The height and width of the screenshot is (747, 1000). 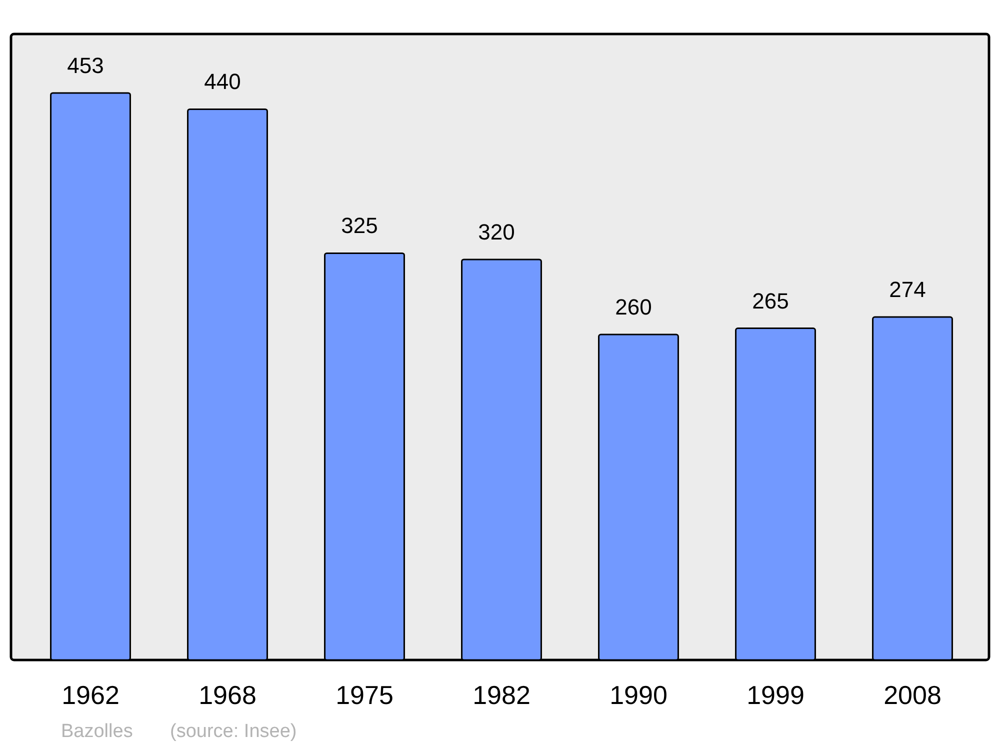 I want to click on data-label: 325, so click(x=359, y=225).